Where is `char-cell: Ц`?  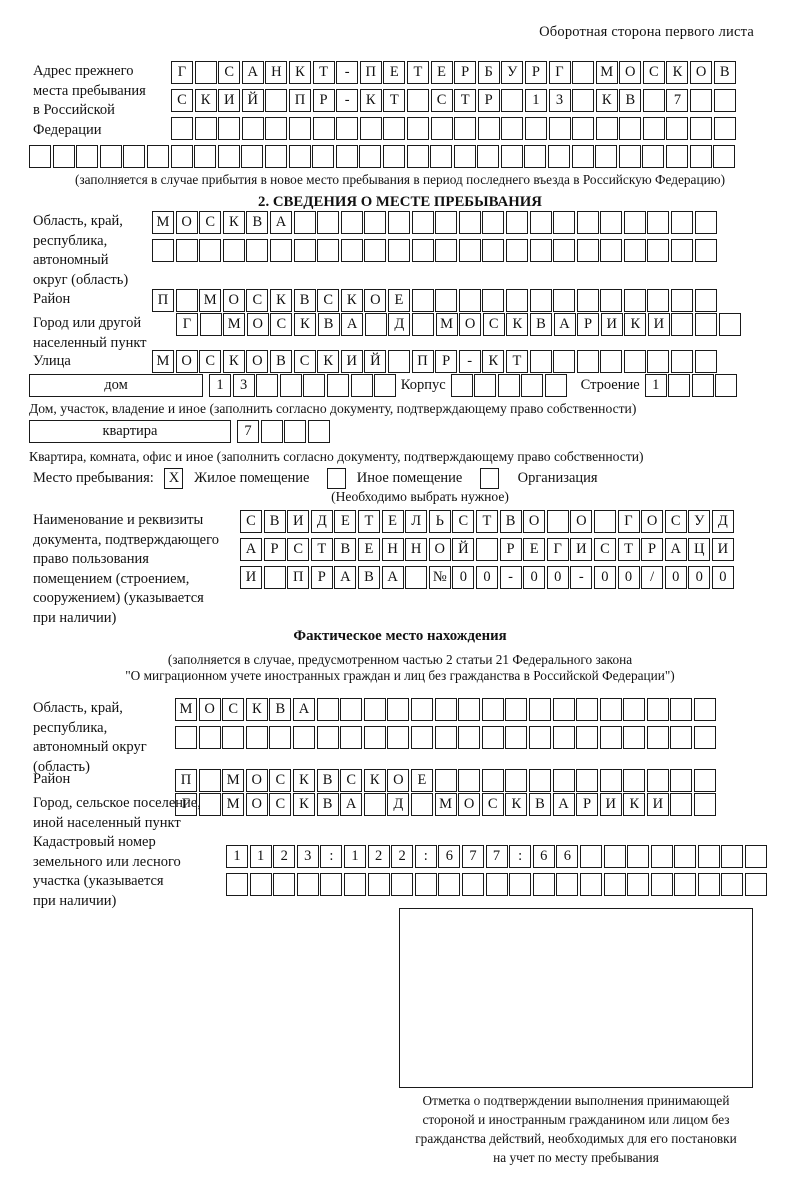 char-cell: Ц is located at coordinates (699, 549).